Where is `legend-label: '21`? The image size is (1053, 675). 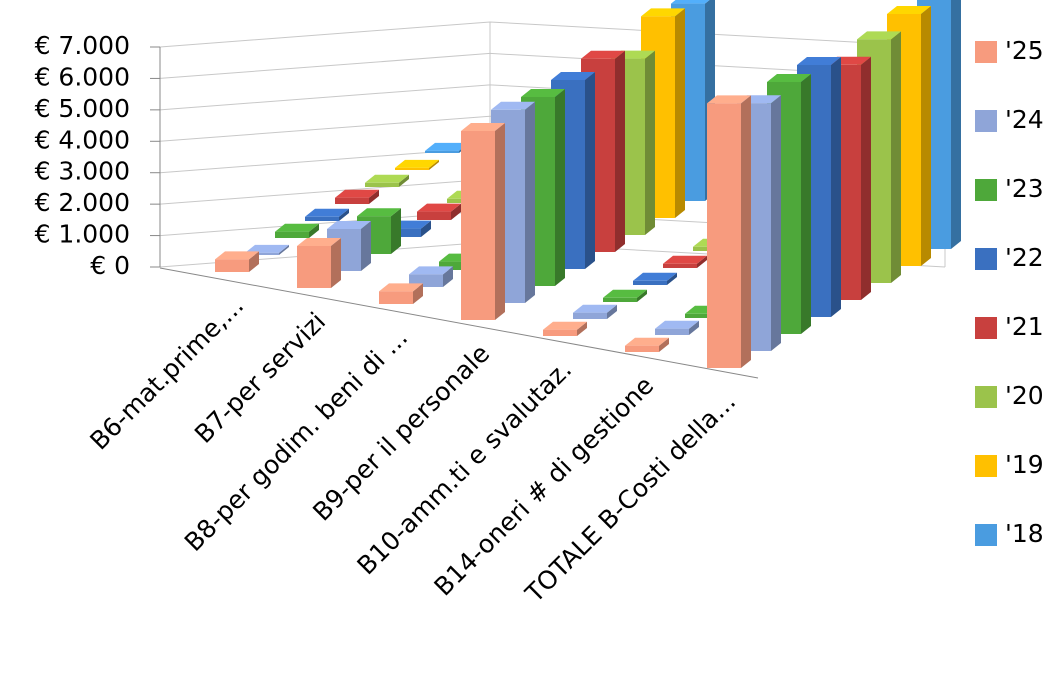 legend-label: '21 is located at coordinates (1024, 326).